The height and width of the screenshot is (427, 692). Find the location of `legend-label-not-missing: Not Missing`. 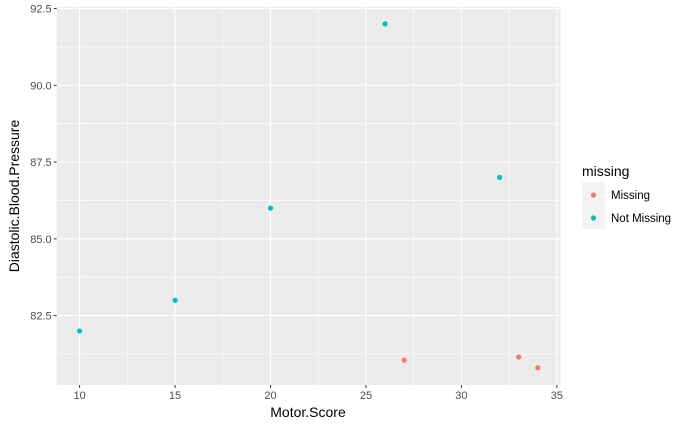

legend-label-not-missing: Not Missing is located at coordinates (641, 219).